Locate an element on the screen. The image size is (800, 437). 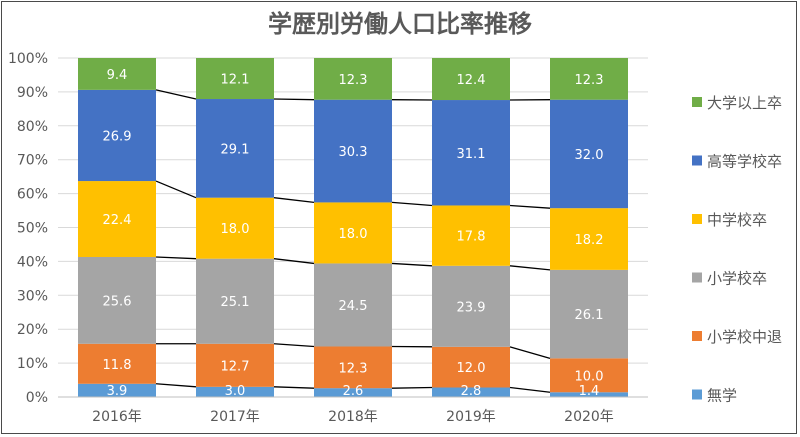
data-label: 31.1 is located at coordinates (471, 154).